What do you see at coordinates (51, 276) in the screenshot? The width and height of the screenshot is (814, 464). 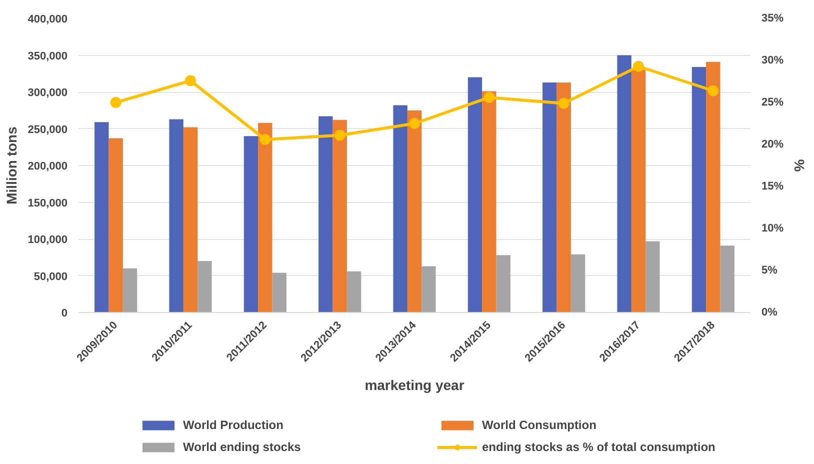 I see `y-tick-label: 50,000` at bounding box center [51, 276].